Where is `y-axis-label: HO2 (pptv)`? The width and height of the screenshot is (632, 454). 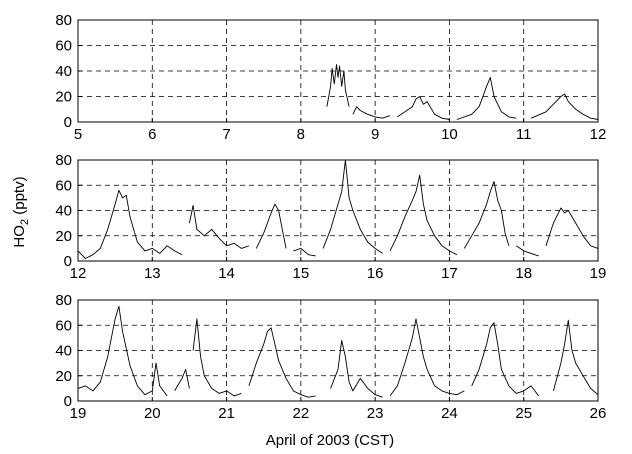
y-axis-label: HO2 (pptv) is located at coordinates (21, 211).